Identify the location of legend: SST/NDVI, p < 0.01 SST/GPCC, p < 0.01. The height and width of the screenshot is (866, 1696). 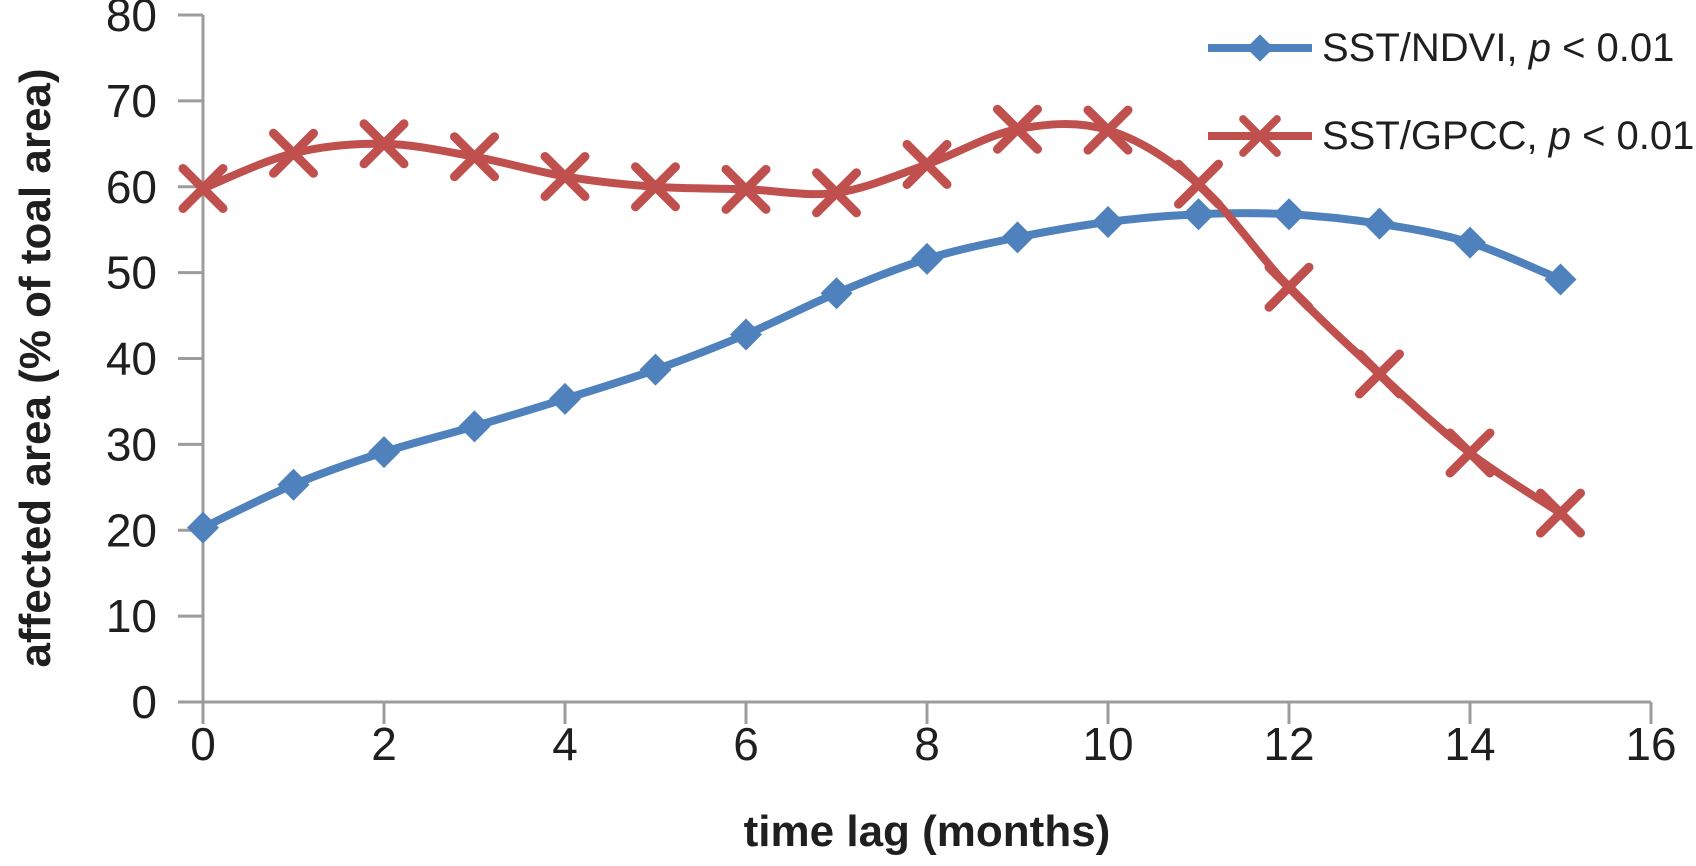
(1450, 92).